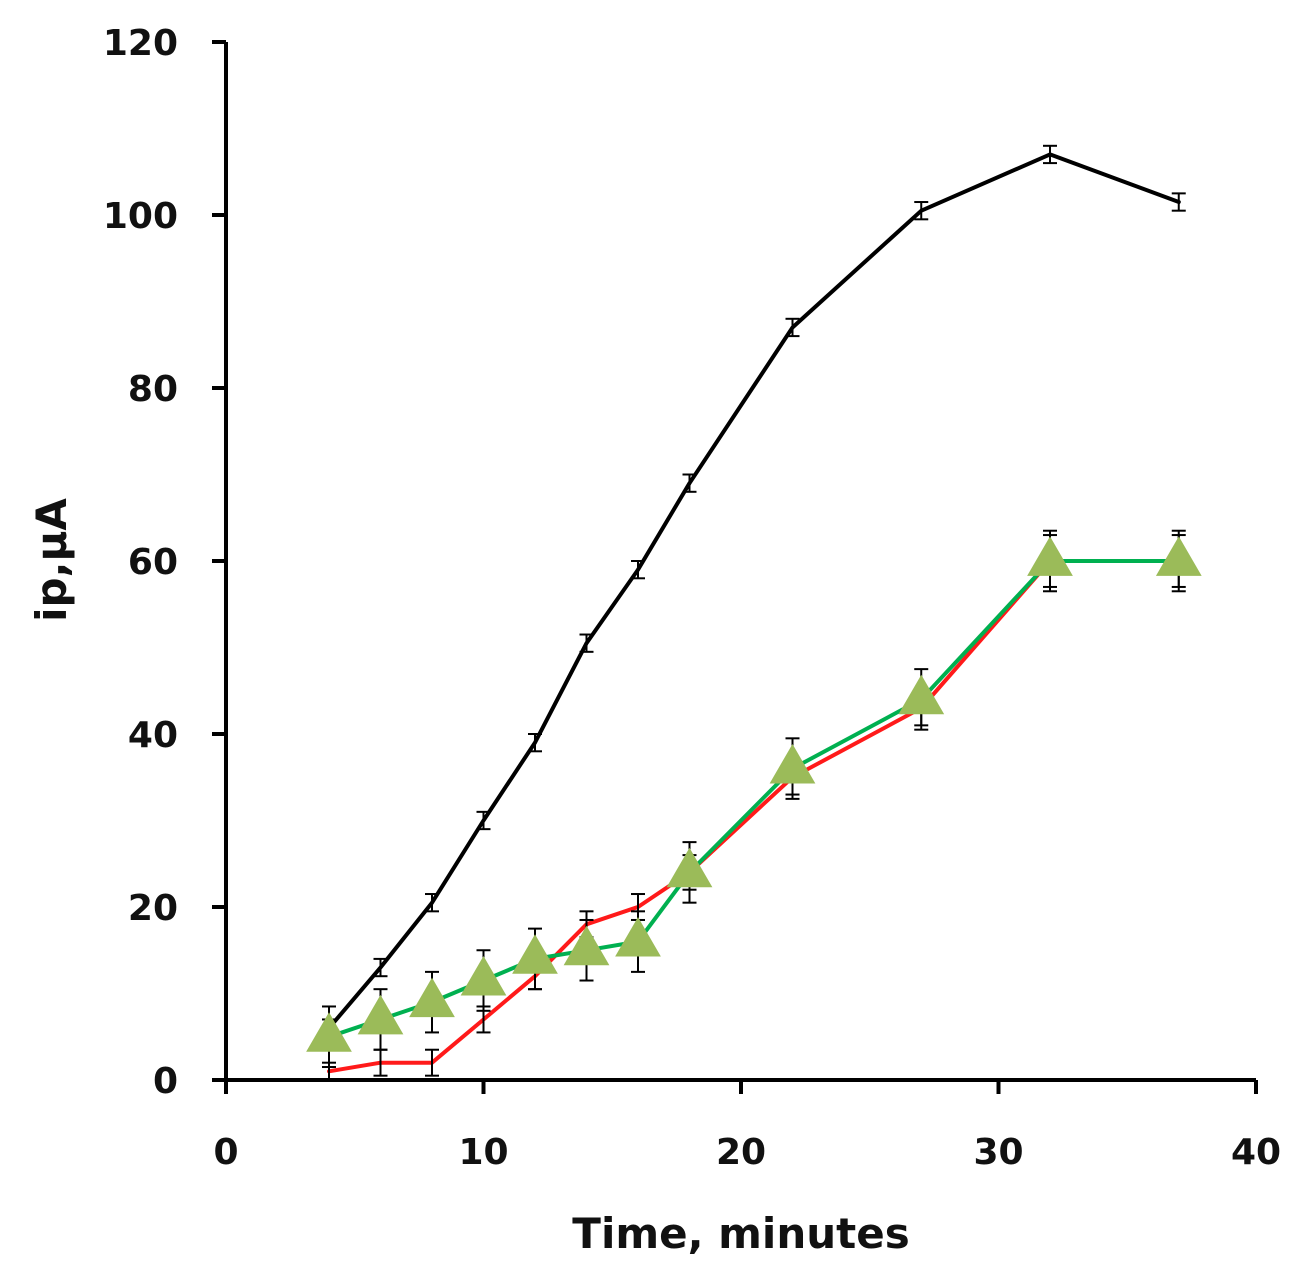 This screenshot has width=1304, height=1280. What do you see at coordinates (483, 1152) in the screenshot?
I see `x-tick-label: 10` at bounding box center [483, 1152].